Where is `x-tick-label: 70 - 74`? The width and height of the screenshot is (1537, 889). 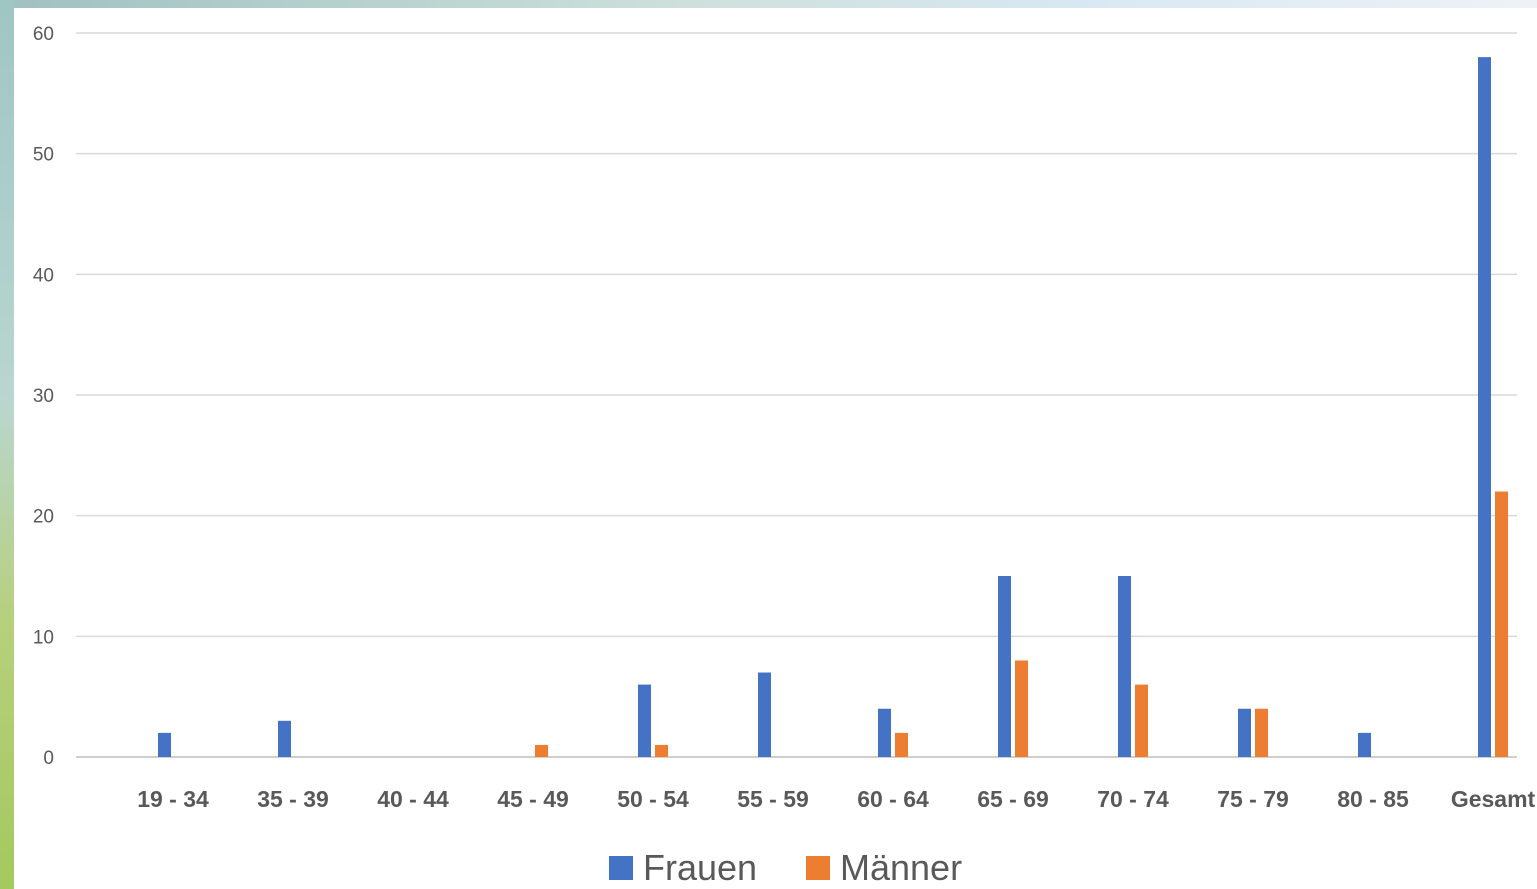 x-tick-label: 70 - 74 is located at coordinates (1133, 799).